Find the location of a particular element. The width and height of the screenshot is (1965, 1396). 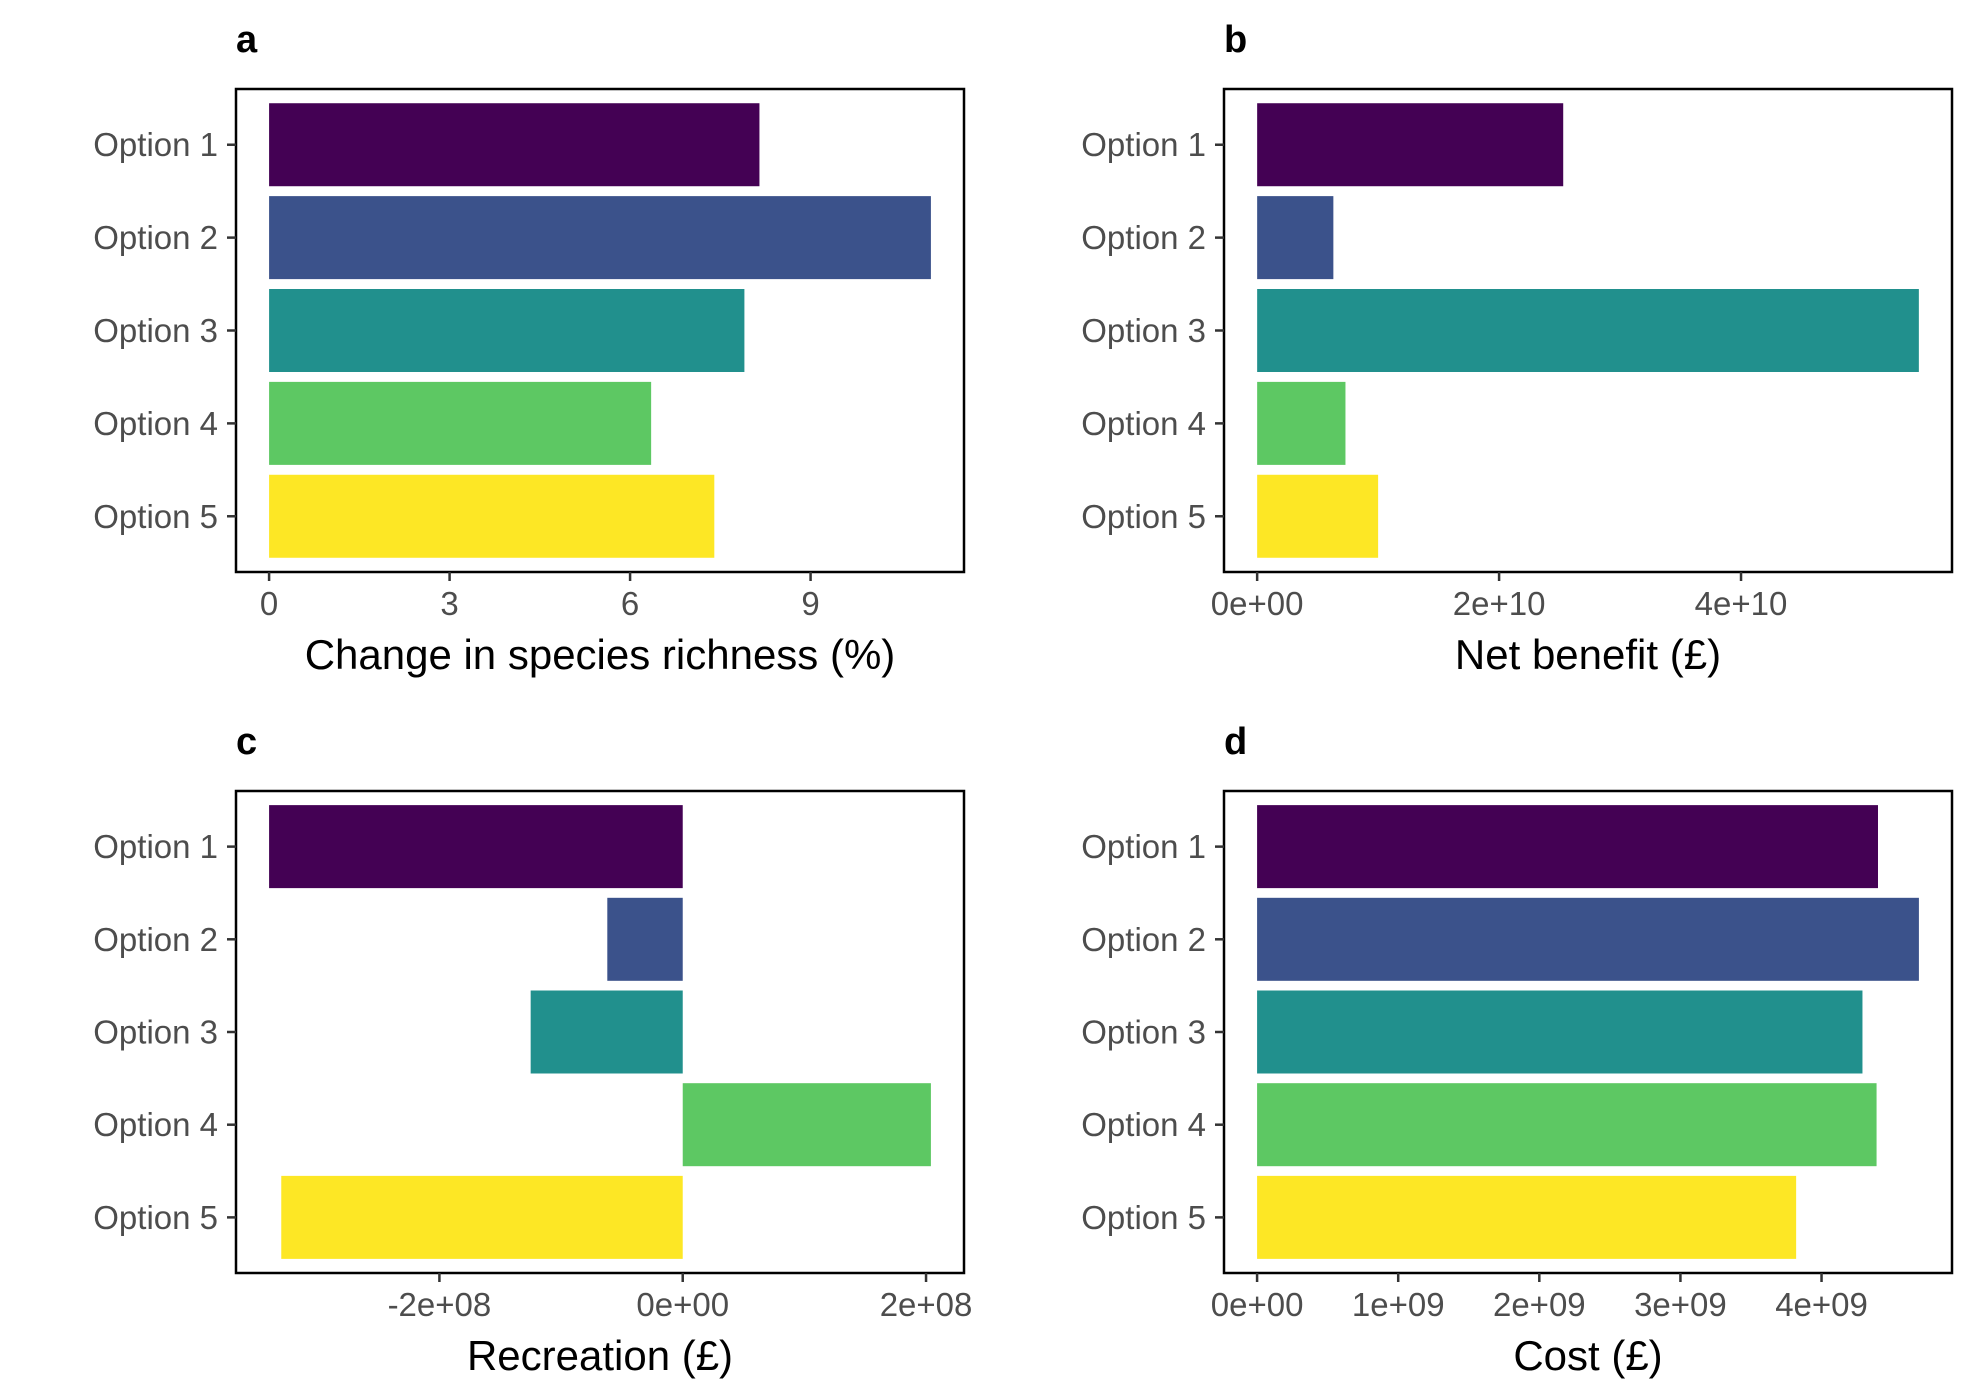

x-tick-label: 4e+10 is located at coordinates (1741, 603).